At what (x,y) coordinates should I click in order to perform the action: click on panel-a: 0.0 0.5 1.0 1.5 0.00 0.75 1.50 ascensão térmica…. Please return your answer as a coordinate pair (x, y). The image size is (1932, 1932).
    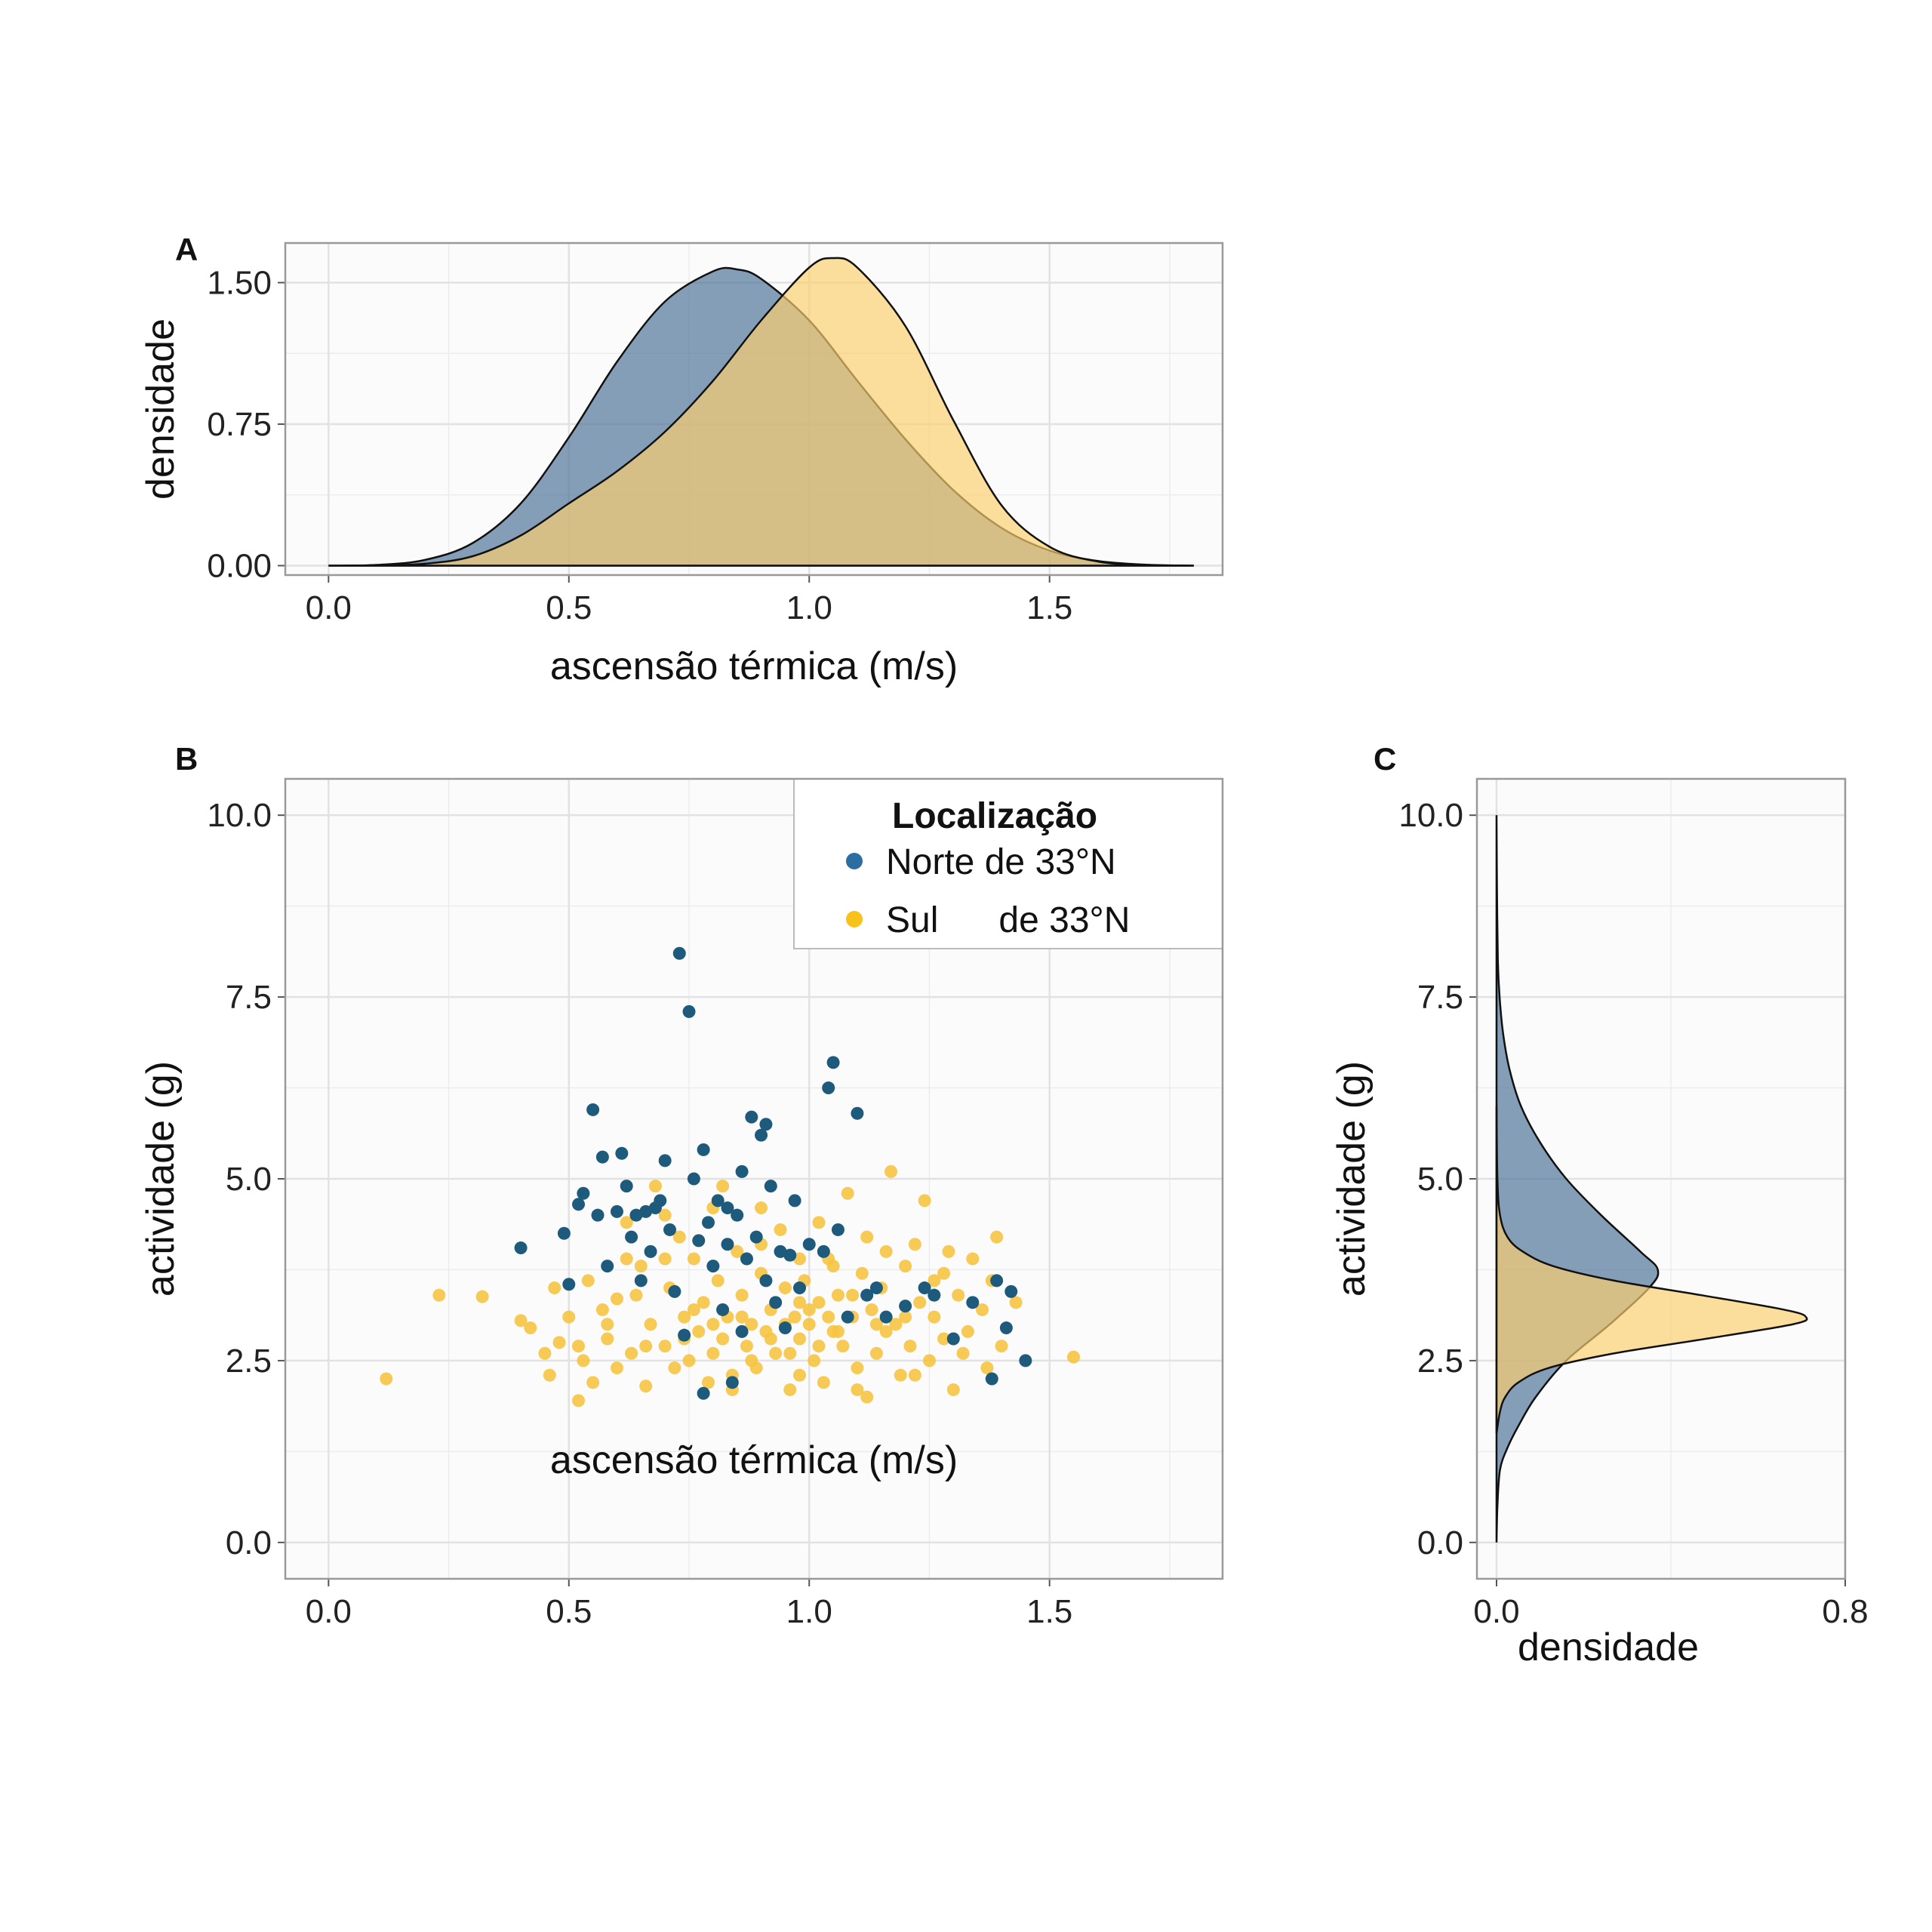
    Looking at the image, I should click on (681, 460).